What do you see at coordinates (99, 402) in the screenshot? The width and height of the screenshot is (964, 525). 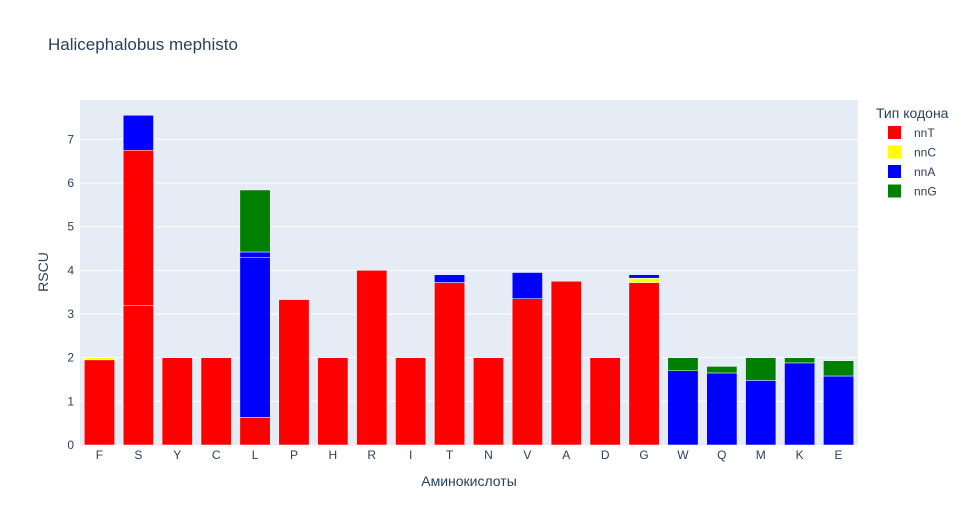 I see `bar-segment-F-nnT` at bounding box center [99, 402].